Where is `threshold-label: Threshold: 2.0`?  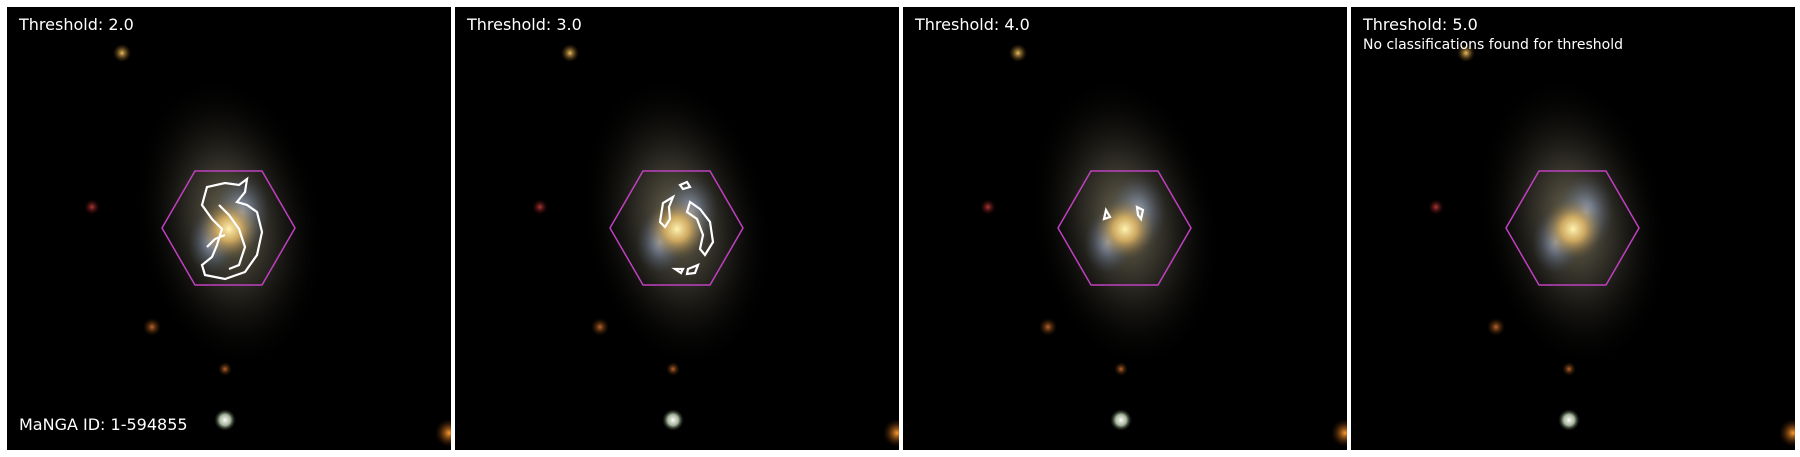 threshold-label: Threshold: 2.0 is located at coordinates (76, 24).